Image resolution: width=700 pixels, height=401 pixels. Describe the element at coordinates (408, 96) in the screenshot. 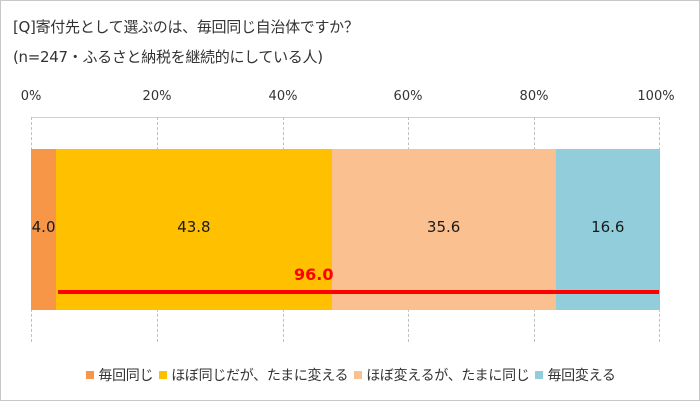

I see `x-tick-label: 60%` at that location.